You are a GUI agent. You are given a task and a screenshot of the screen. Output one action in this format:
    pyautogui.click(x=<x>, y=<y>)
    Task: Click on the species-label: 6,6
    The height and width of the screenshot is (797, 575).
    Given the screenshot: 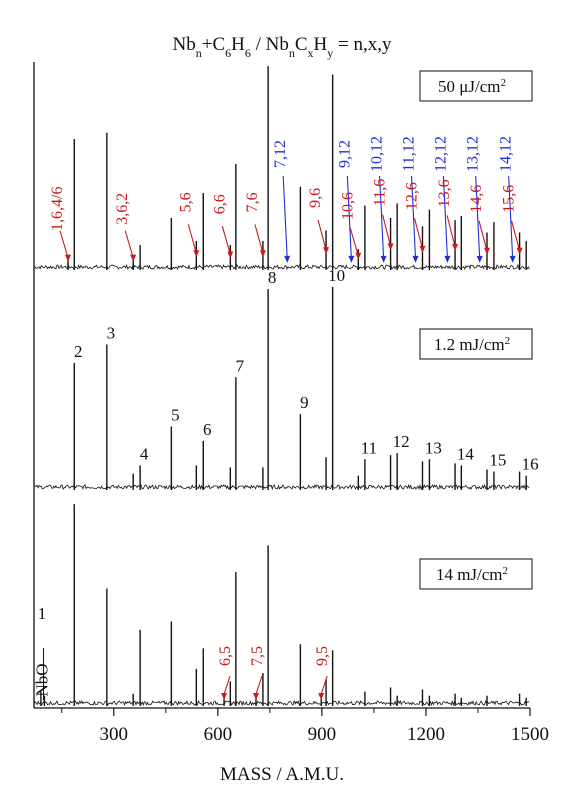 What is the action you would take?
    pyautogui.click(x=219, y=204)
    